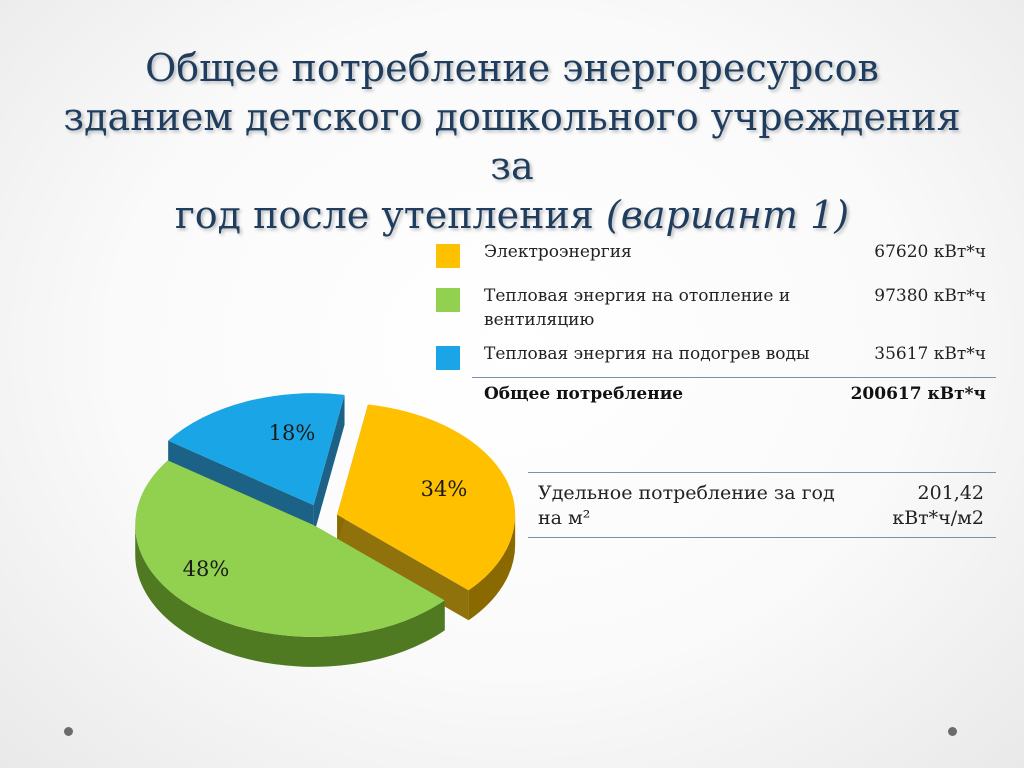 The height and width of the screenshot is (768, 1024). What do you see at coordinates (206, 569) in the screenshot?
I see `pie-label-heating: 48%` at bounding box center [206, 569].